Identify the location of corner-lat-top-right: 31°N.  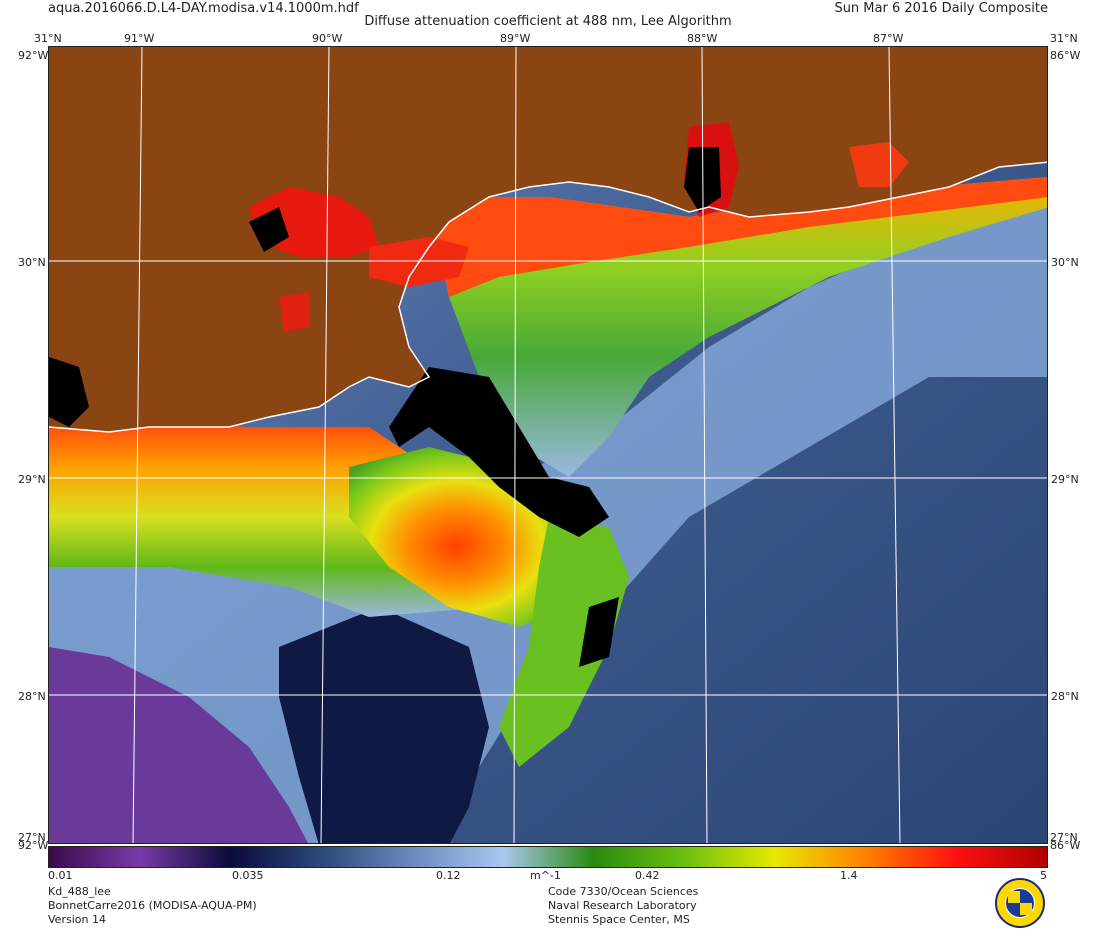
(1064, 38).